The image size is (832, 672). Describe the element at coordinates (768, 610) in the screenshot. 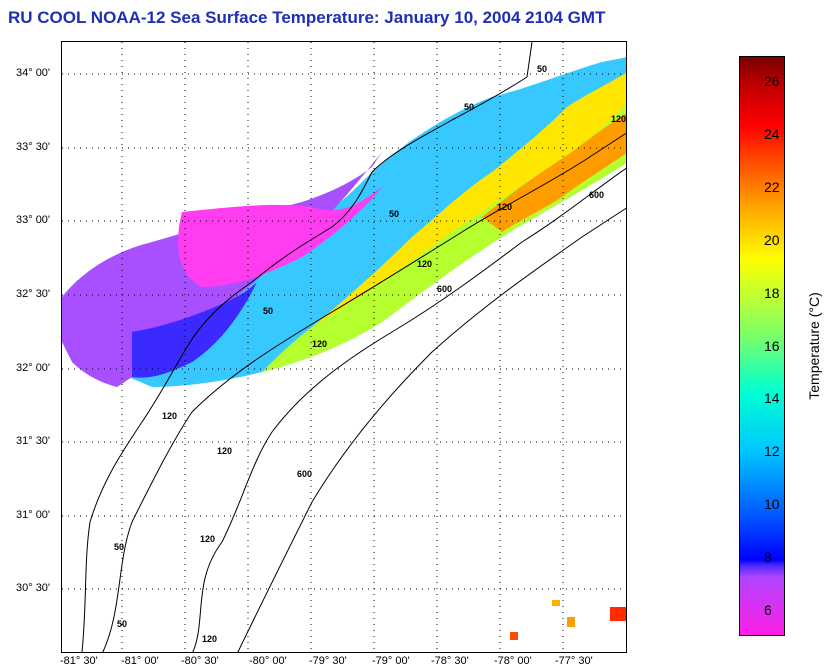

I see `colorbar-tick: 6` at that location.